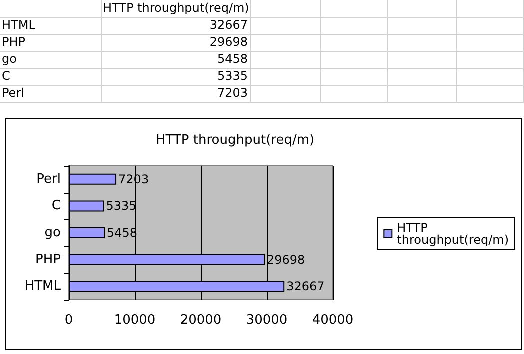 This screenshot has height=354, width=524. Describe the element at coordinates (333, 320) in the screenshot. I see `x-tick-label: 40000` at that location.